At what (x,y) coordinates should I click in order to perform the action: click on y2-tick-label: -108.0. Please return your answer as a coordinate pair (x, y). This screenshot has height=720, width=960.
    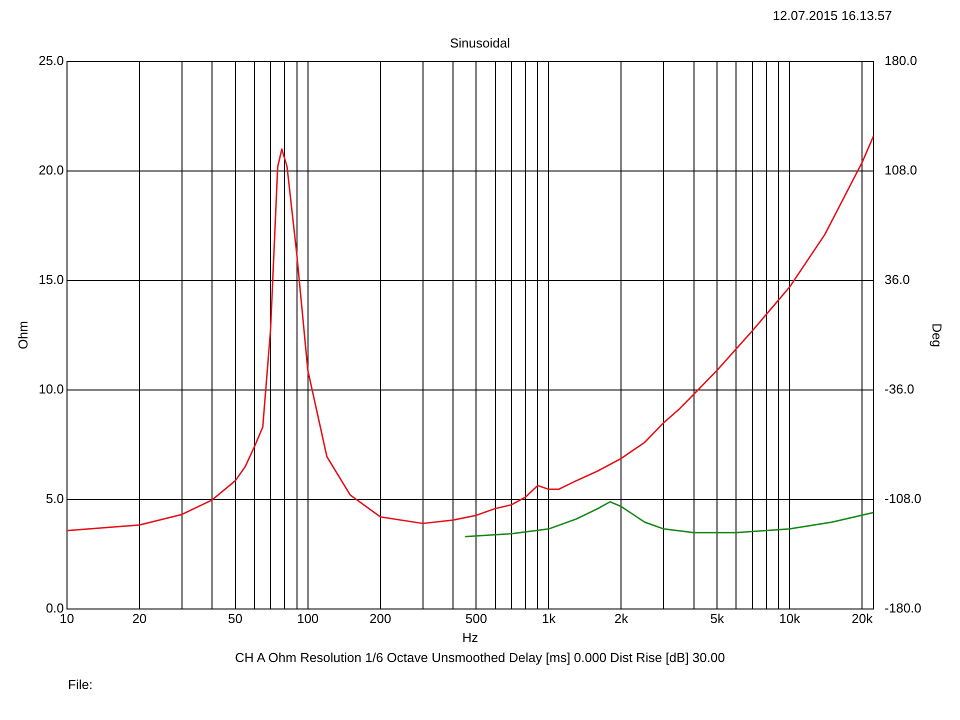
    Looking at the image, I should click on (903, 498).